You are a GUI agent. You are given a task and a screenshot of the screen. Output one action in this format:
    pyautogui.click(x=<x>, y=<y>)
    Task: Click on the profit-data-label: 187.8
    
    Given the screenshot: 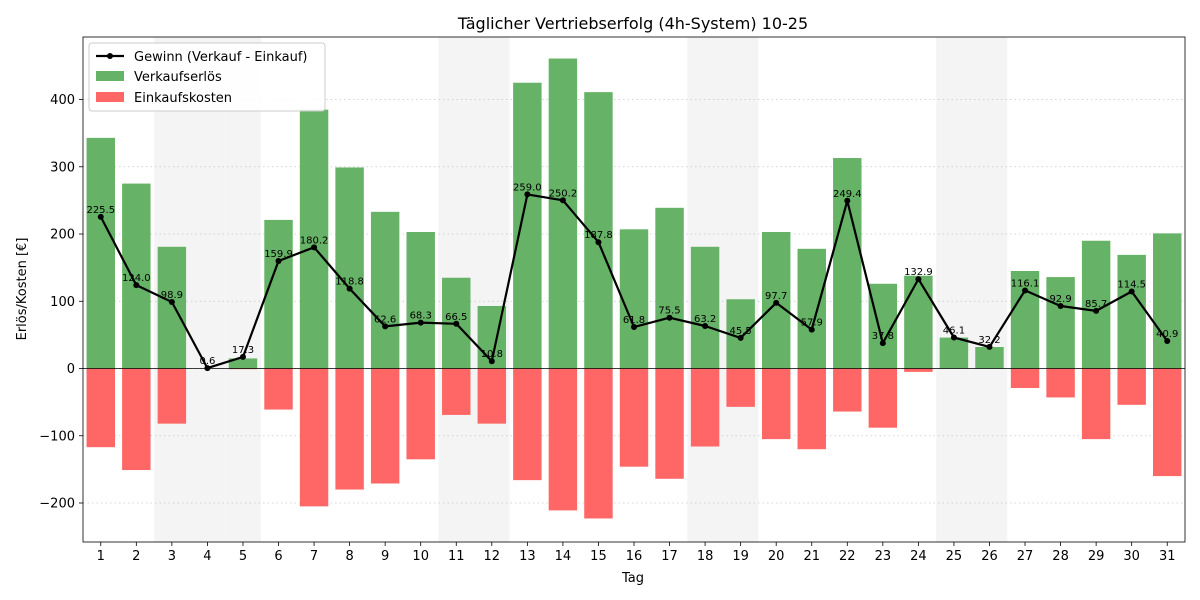 What is the action you would take?
    pyautogui.click(x=598, y=235)
    